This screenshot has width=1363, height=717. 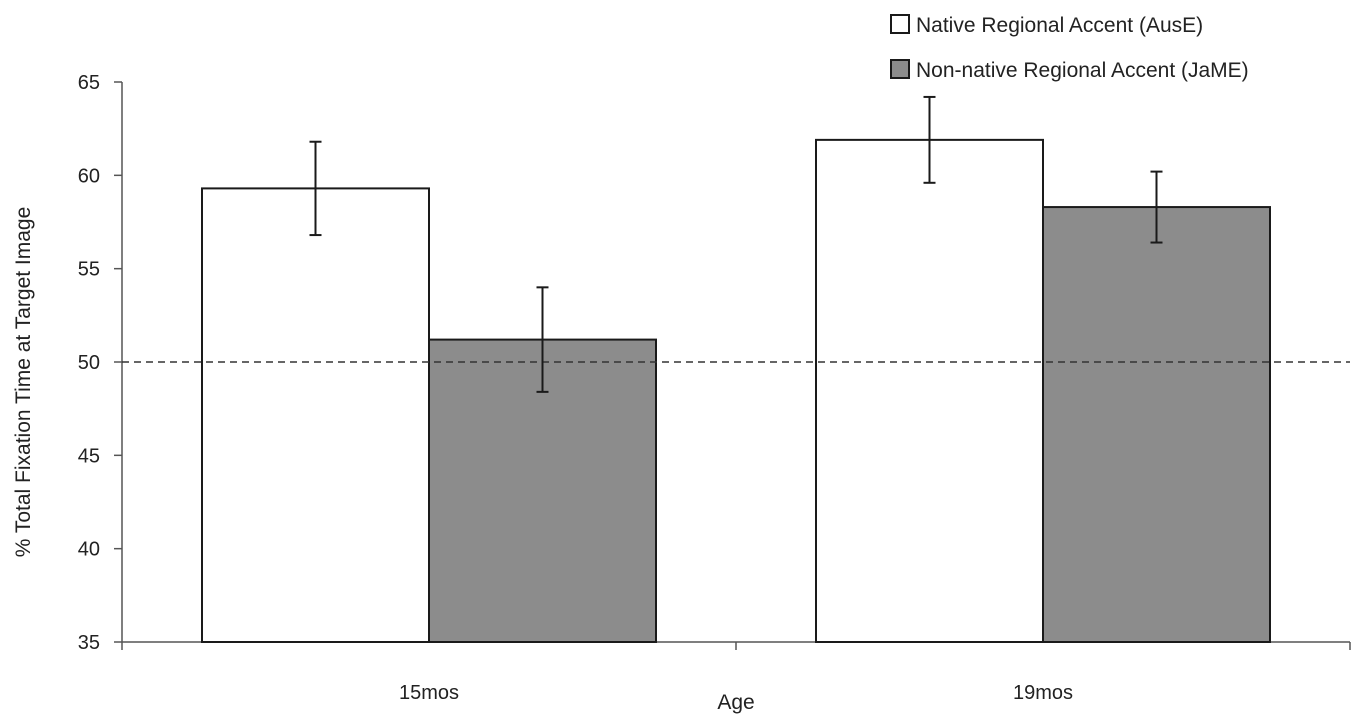 I want to click on y-tick-label: 40, so click(x=89, y=550).